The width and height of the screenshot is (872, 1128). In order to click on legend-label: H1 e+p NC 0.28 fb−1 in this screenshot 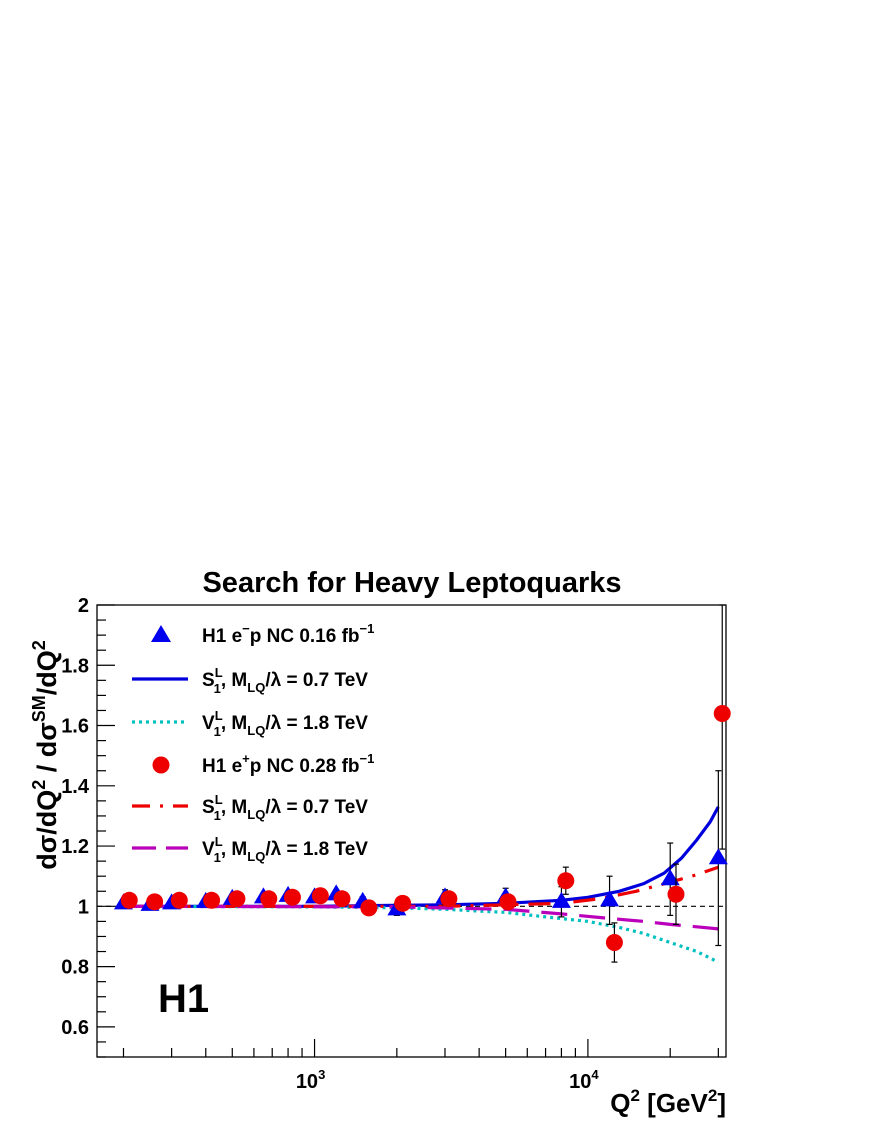, I will do `click(288, 764)`.